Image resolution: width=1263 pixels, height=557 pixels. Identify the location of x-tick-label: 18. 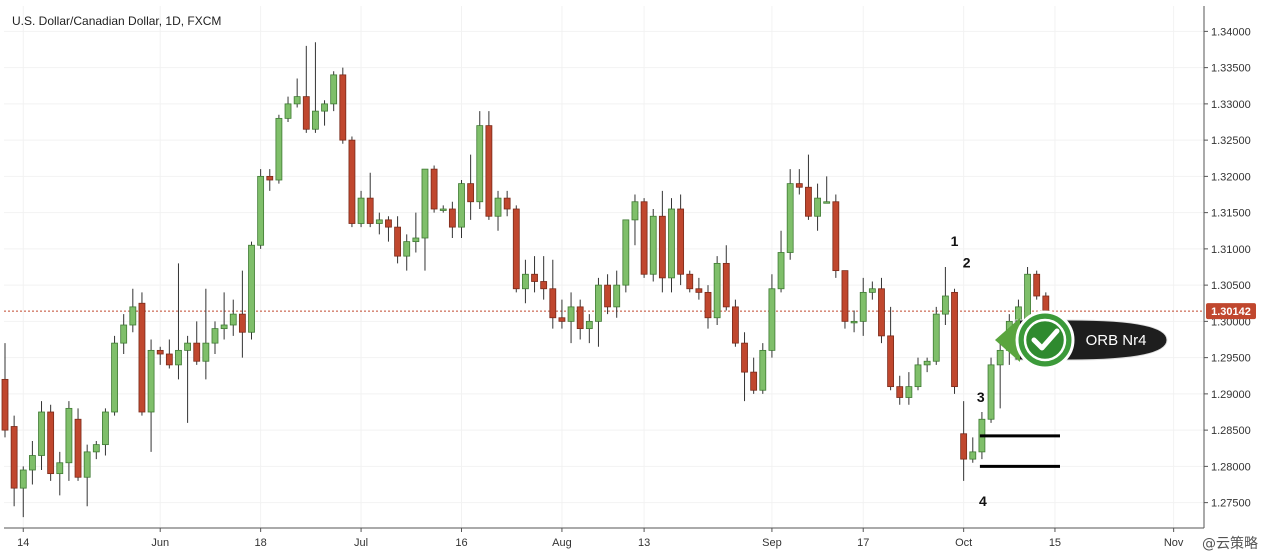
(261, 543).